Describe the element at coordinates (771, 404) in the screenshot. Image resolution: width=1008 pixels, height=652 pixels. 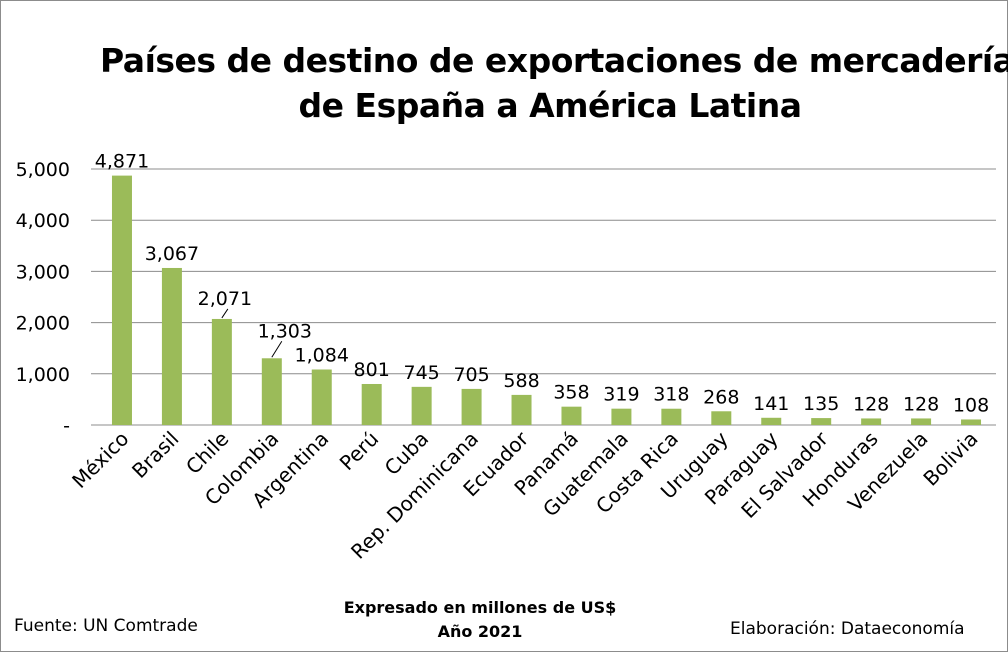
I see `data-label: 141` at that location.